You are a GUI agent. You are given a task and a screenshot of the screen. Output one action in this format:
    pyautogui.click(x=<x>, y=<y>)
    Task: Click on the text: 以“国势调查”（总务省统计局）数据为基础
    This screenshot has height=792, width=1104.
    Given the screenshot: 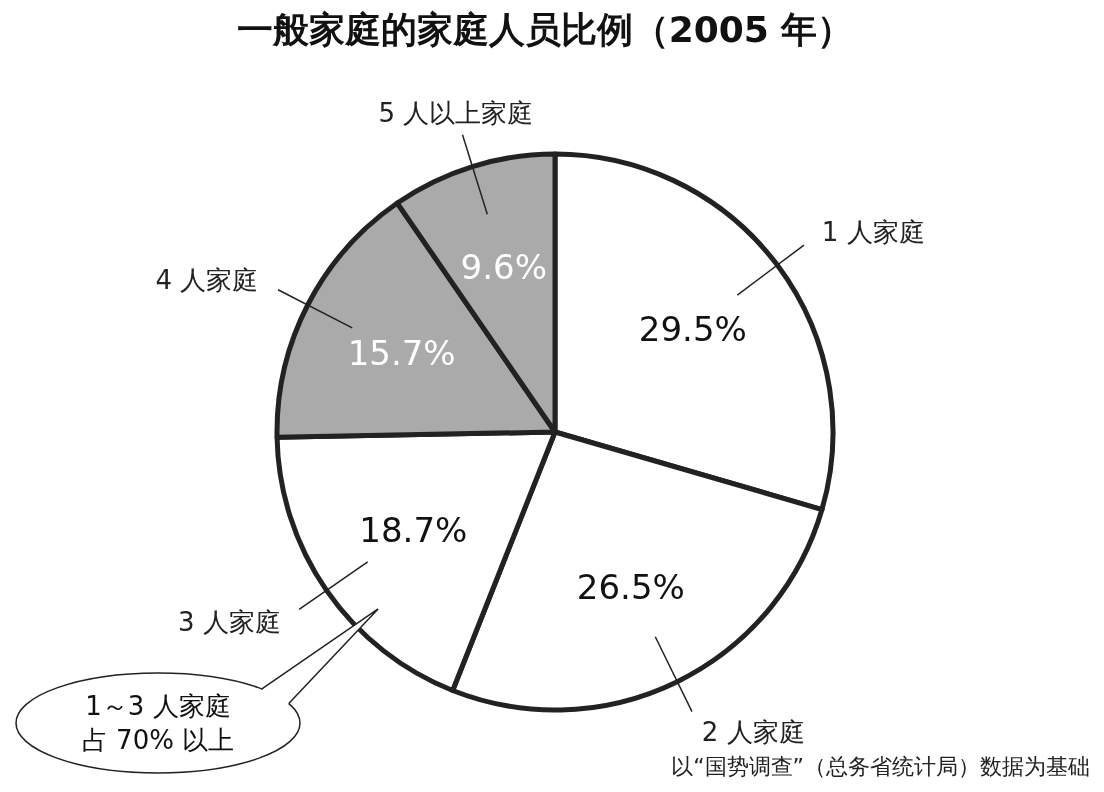 What is the action you would take?
    pyautogui.click(x=880, y=766)
    